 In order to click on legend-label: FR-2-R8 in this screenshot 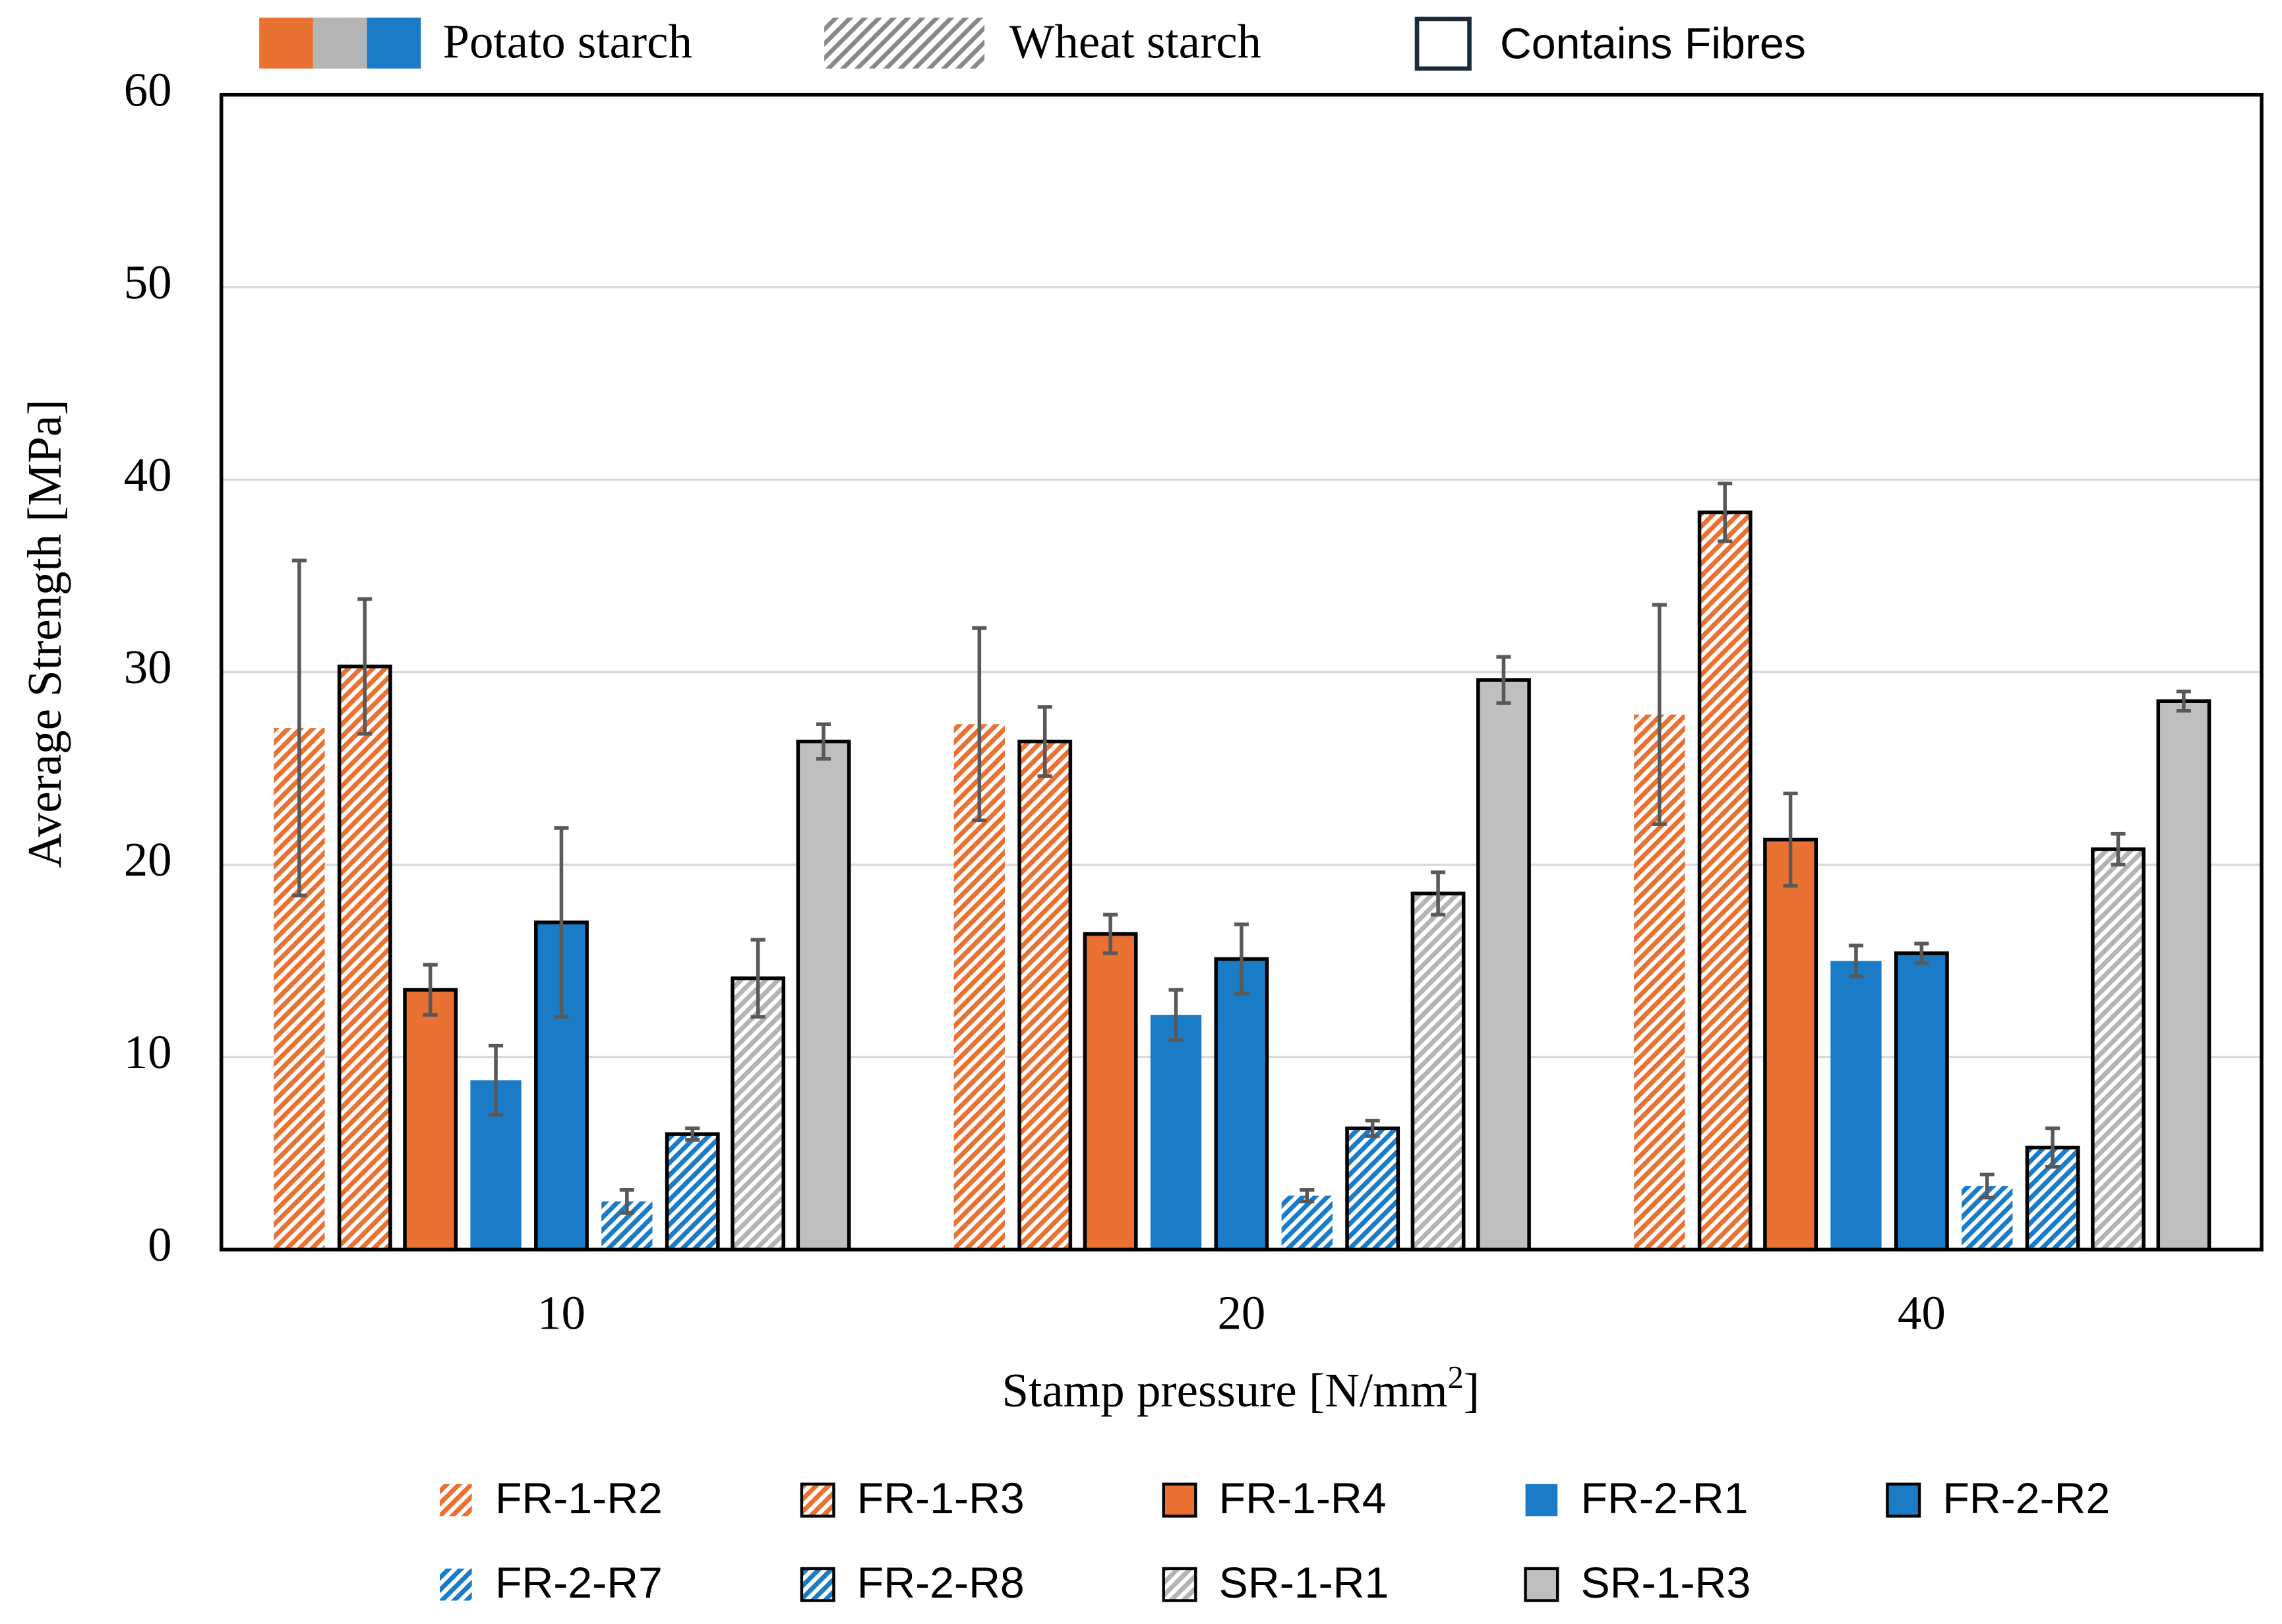, I will do `click(941, 1583)`.